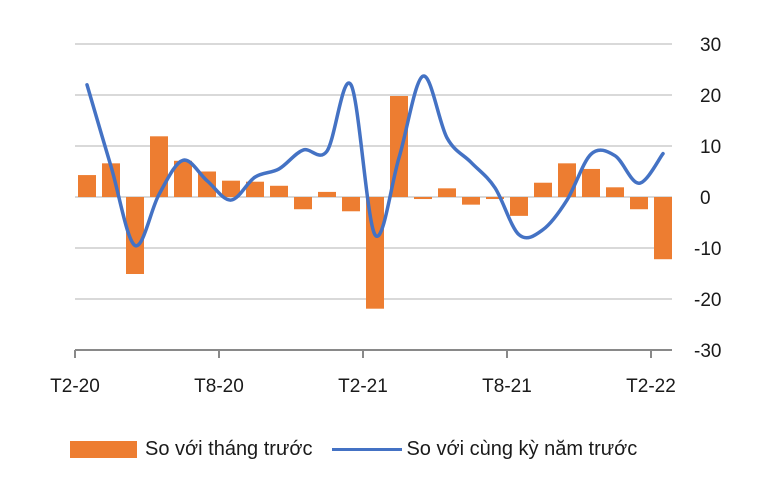  What do you see at coordinates (710, 147) in the screenshot?
I see `y-tick-label: 10` at bounding box center [710, 147].